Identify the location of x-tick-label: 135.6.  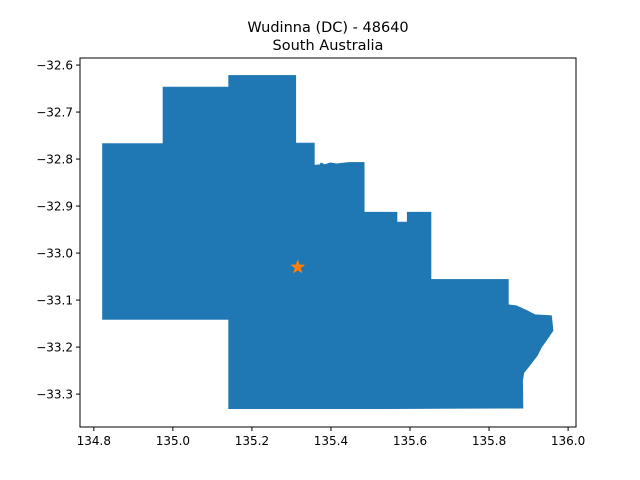
(410, 441).